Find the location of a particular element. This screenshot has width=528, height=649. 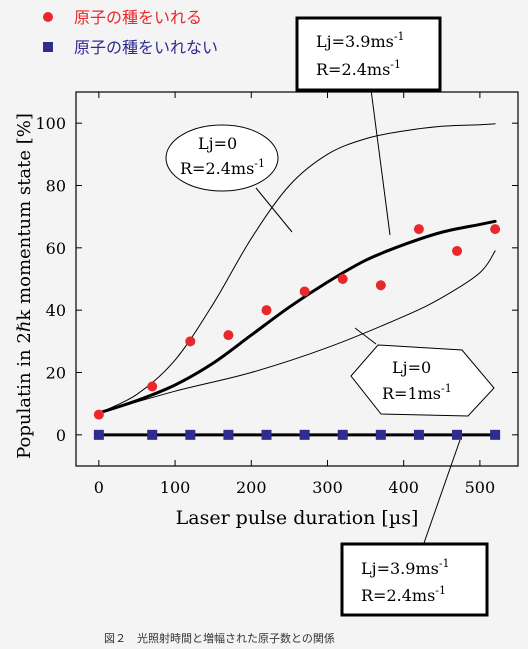

annotation-box-bottom: Lj=3.9ms-1 R=2.4ms-1 is located at coordinates (414, 579).